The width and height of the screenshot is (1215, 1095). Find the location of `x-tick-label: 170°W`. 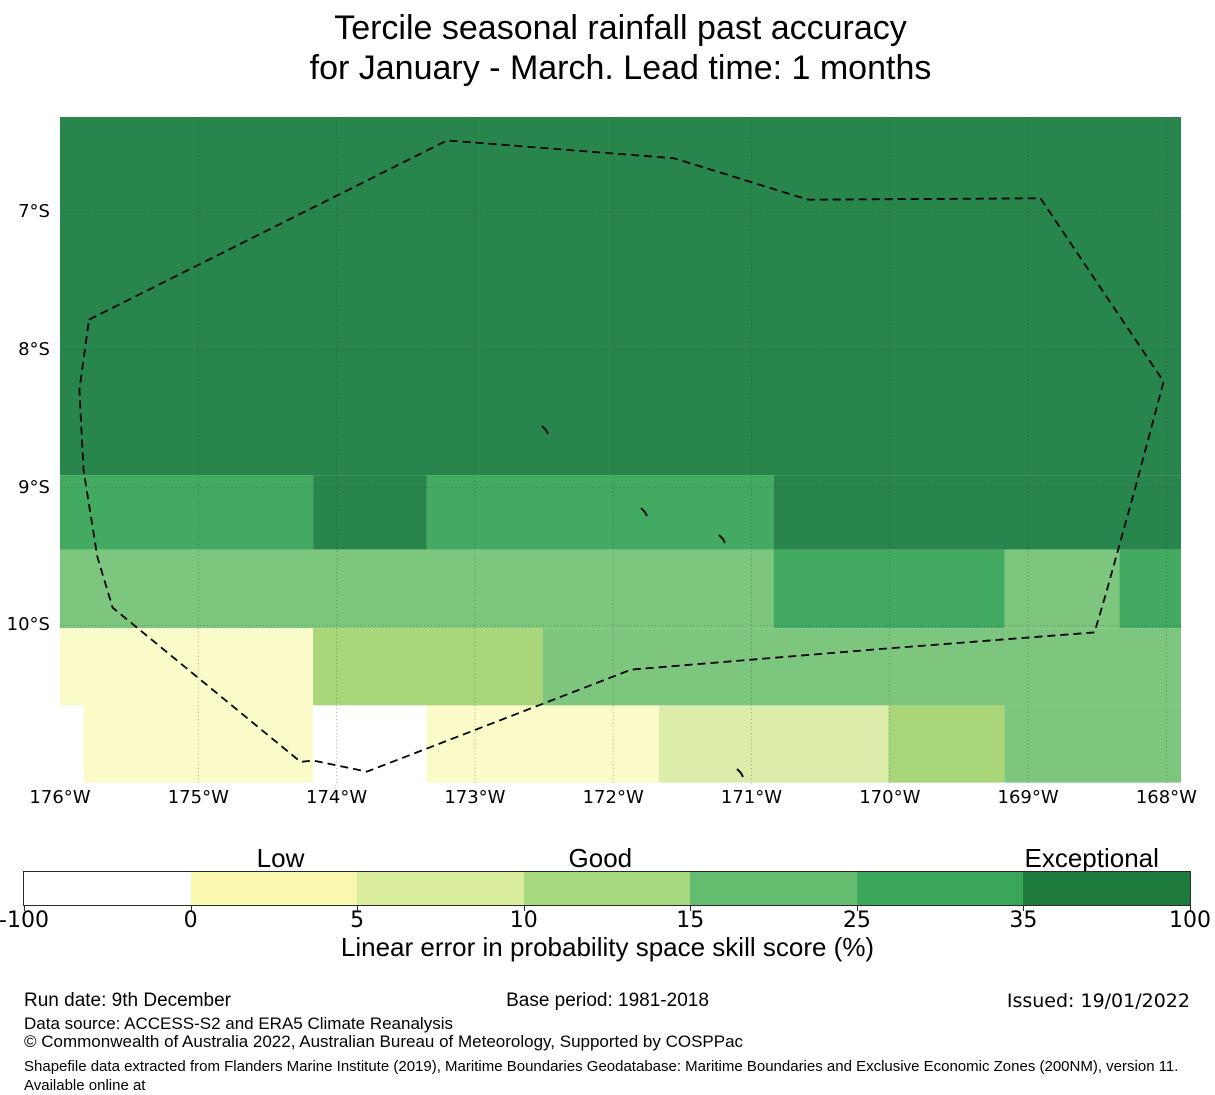

x-tick-label: 170°W is located at coordinates (890, 797).